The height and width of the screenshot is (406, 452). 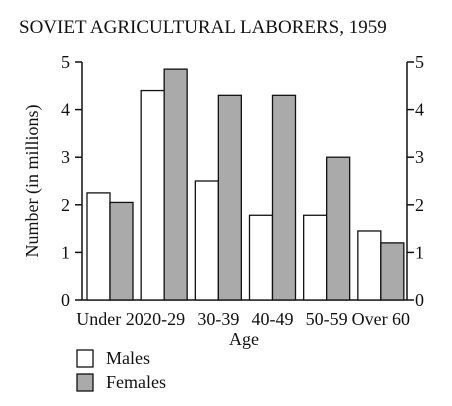 What do you see at coordinates (381, 319) in the screenshot?
I see `x-tick-label: Over 60` at bounding box center [381, 319].